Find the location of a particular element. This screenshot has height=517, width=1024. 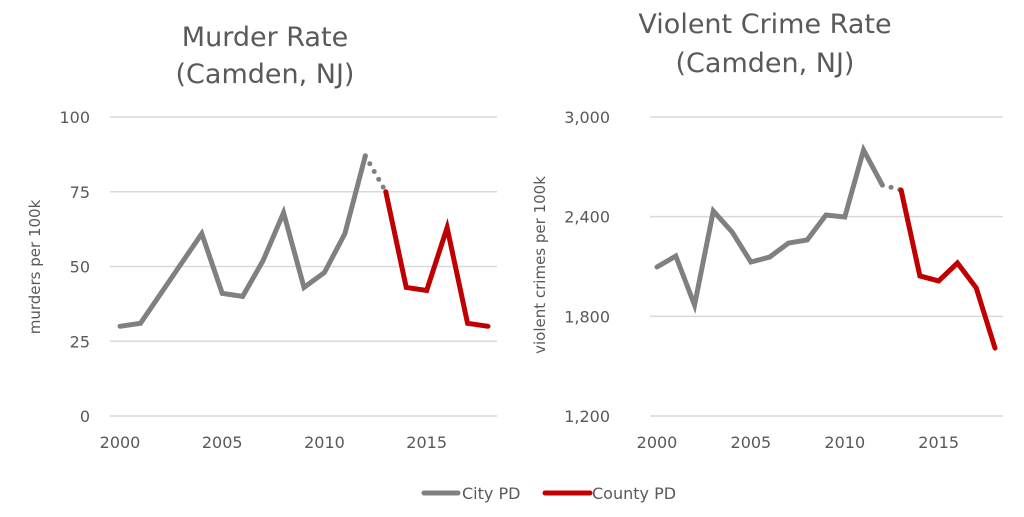

y-tick-label: 25 is located at coordinates (80, 341).